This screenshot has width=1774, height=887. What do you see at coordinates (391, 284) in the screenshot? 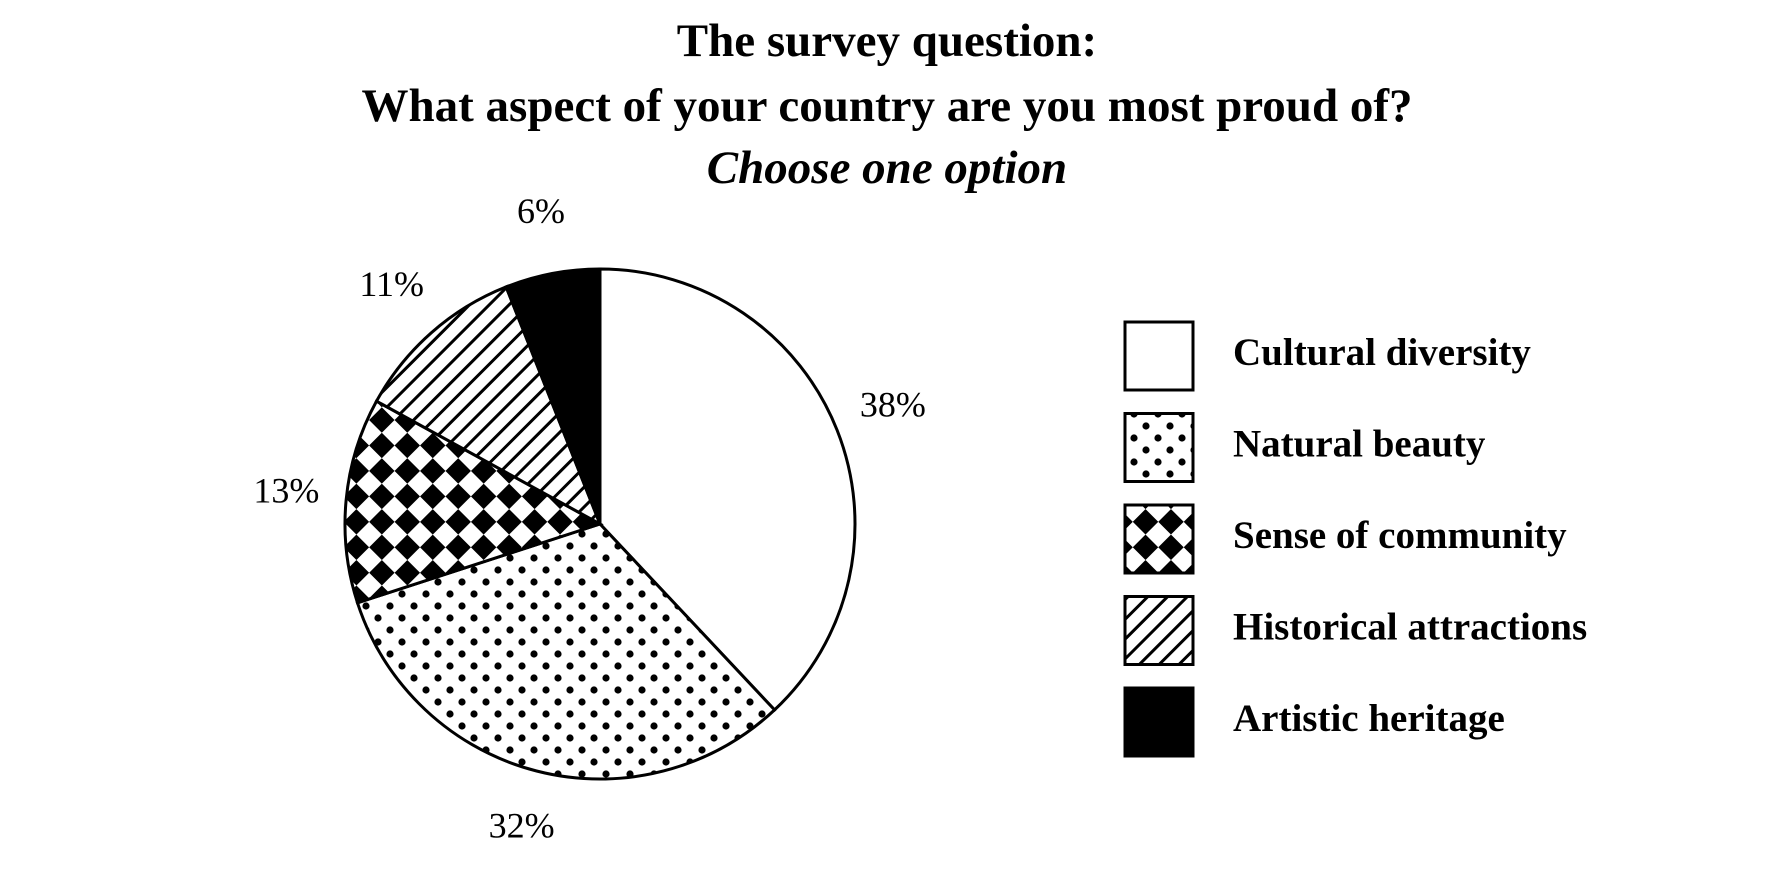
I see `value-label: 11%` at bounding box center [391, 284].